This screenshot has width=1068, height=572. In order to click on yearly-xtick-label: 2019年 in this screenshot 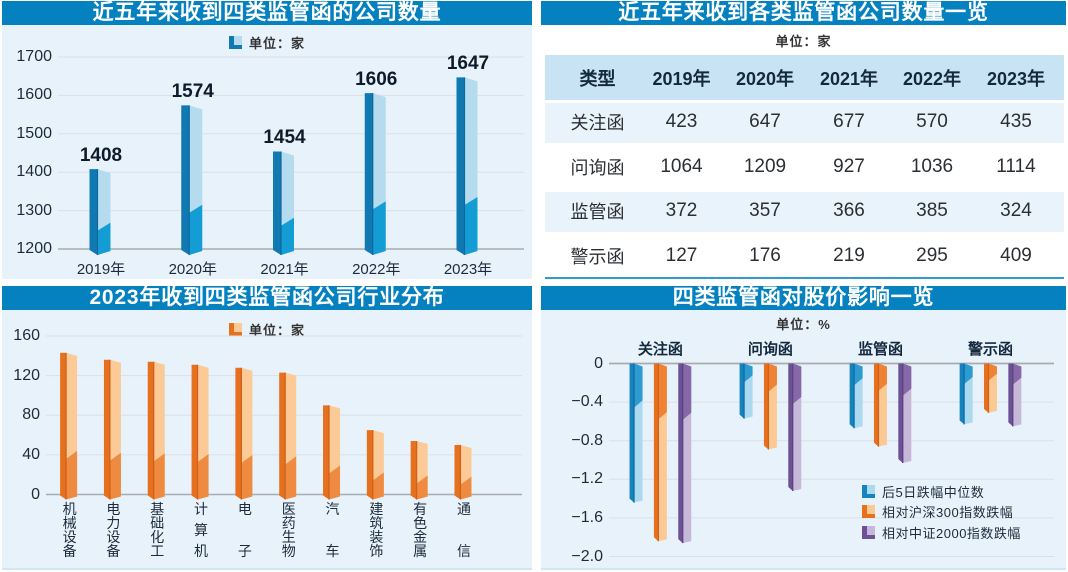, I will do `click(101, 269)`.